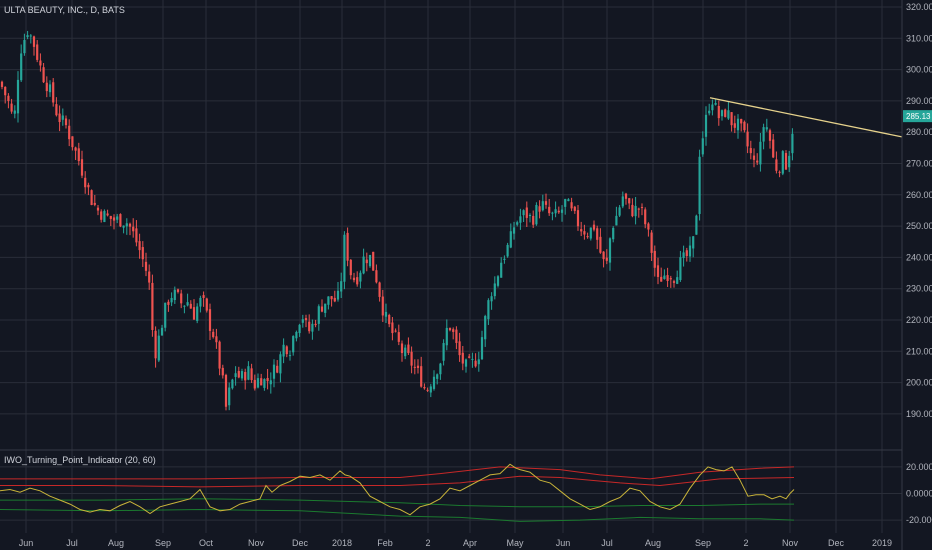 The width and height of the screenshot is (932, 550). Describe the element at coordinates (26, 543) in the screenshot. I see `x-tick-label: Jun` at that location.